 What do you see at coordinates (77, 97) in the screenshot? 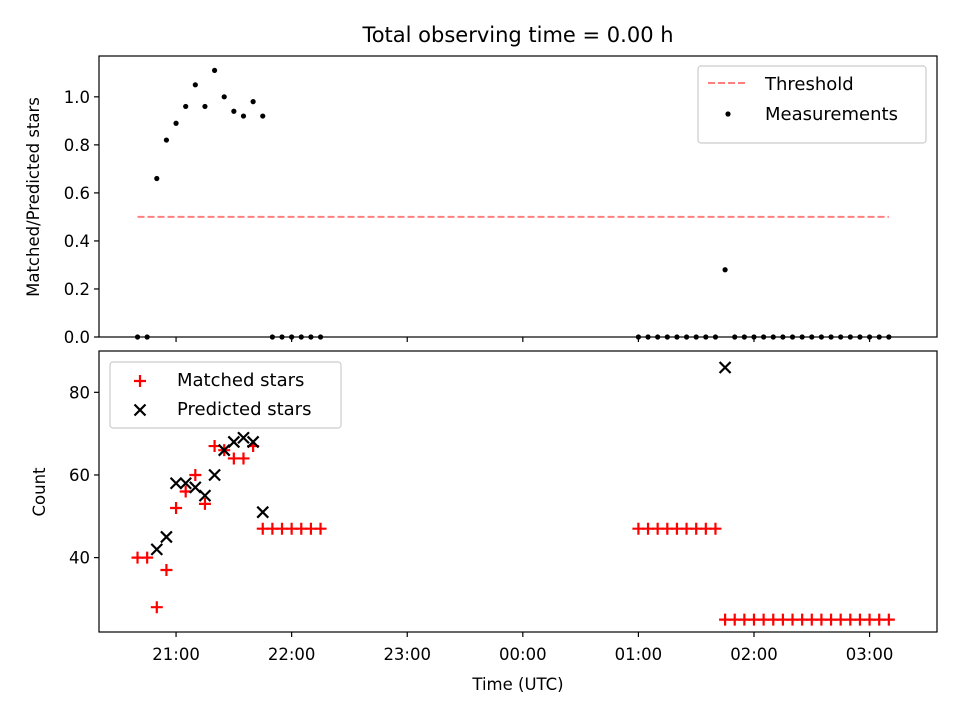
I see `top-y-tick-label: 1.0` at bounding box center [77, 97].